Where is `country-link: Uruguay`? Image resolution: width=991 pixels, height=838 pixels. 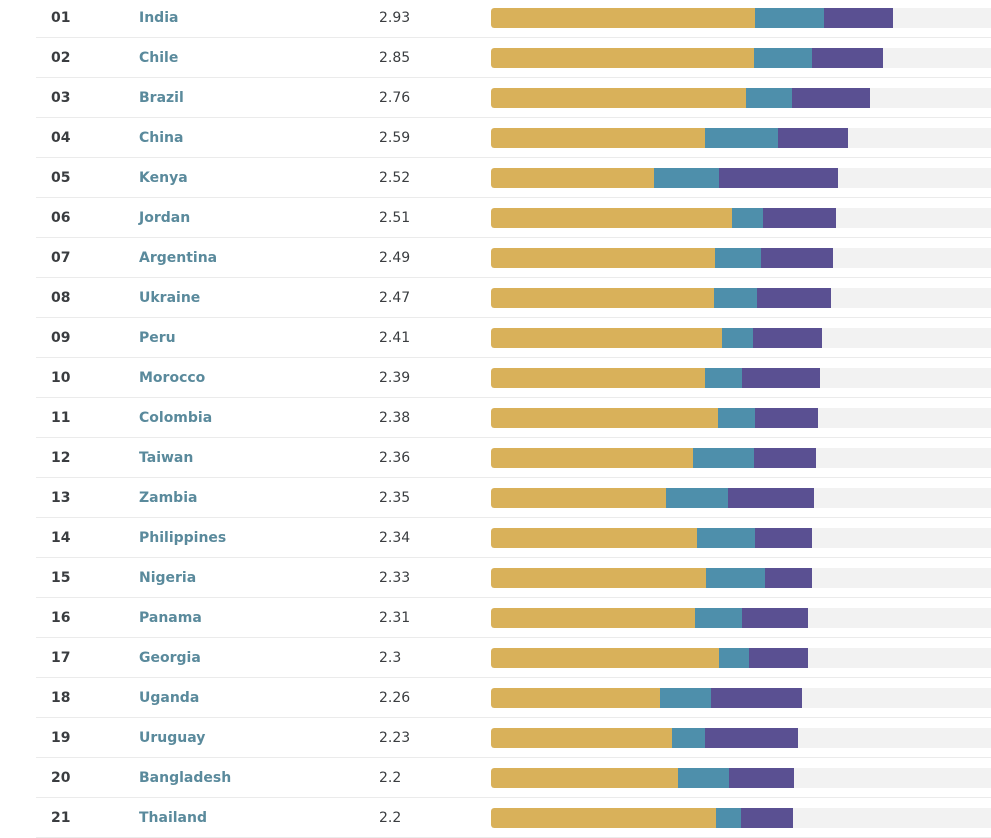
country-link: Uruguay is located at coordinates (172, 738).